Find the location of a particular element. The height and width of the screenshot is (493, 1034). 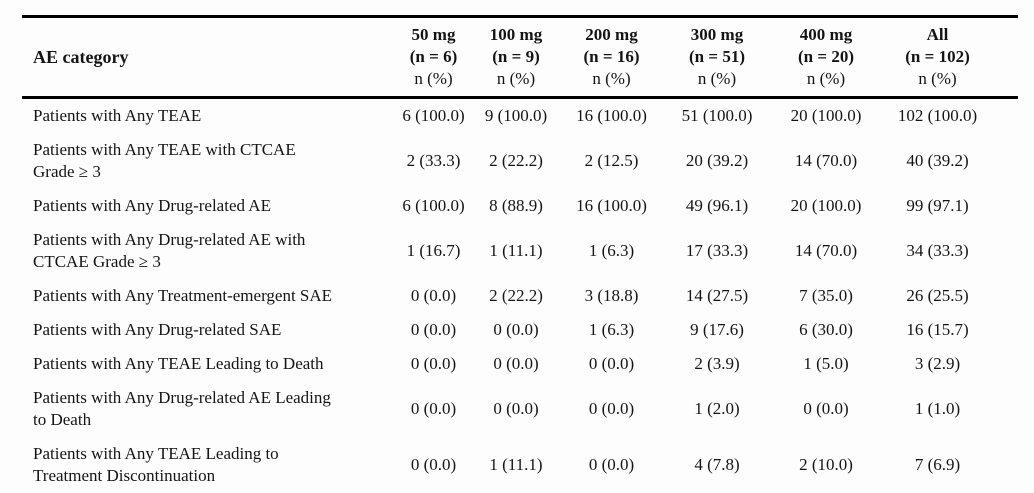

header-col-100mg: 100 mg (n = 9) n (%) is located at coordinates (516, 57).